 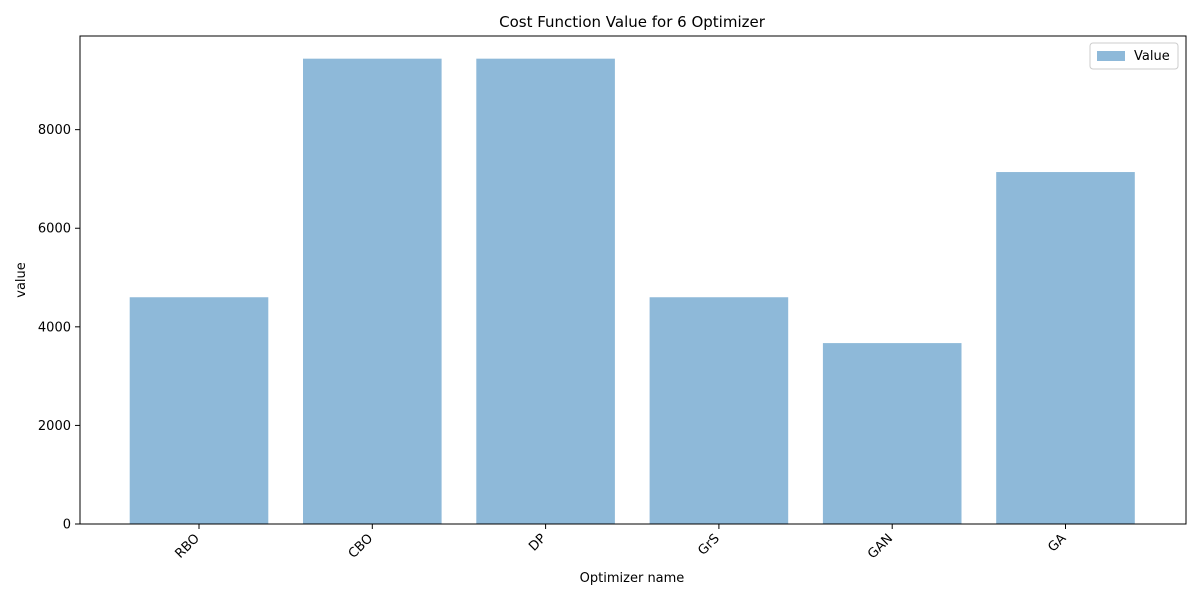 I want to click on y-axis-label: value, so click(x=21, y=280).